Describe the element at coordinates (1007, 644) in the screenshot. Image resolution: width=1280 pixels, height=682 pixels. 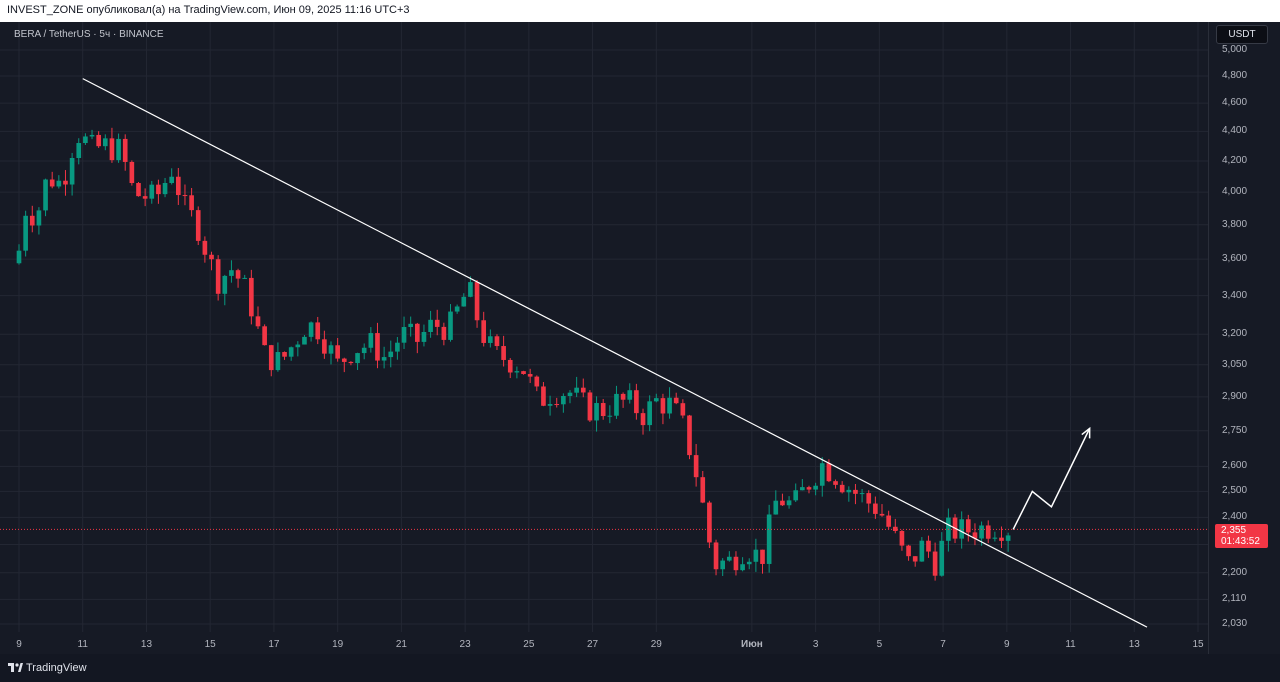
I see `time-tick-label: 9` at that location.